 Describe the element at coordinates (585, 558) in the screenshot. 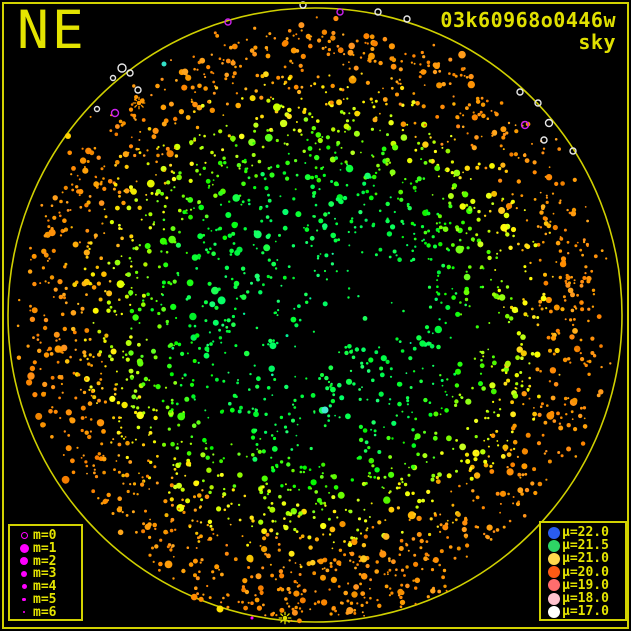

I see `legend-row: μ=21.0` at that location.